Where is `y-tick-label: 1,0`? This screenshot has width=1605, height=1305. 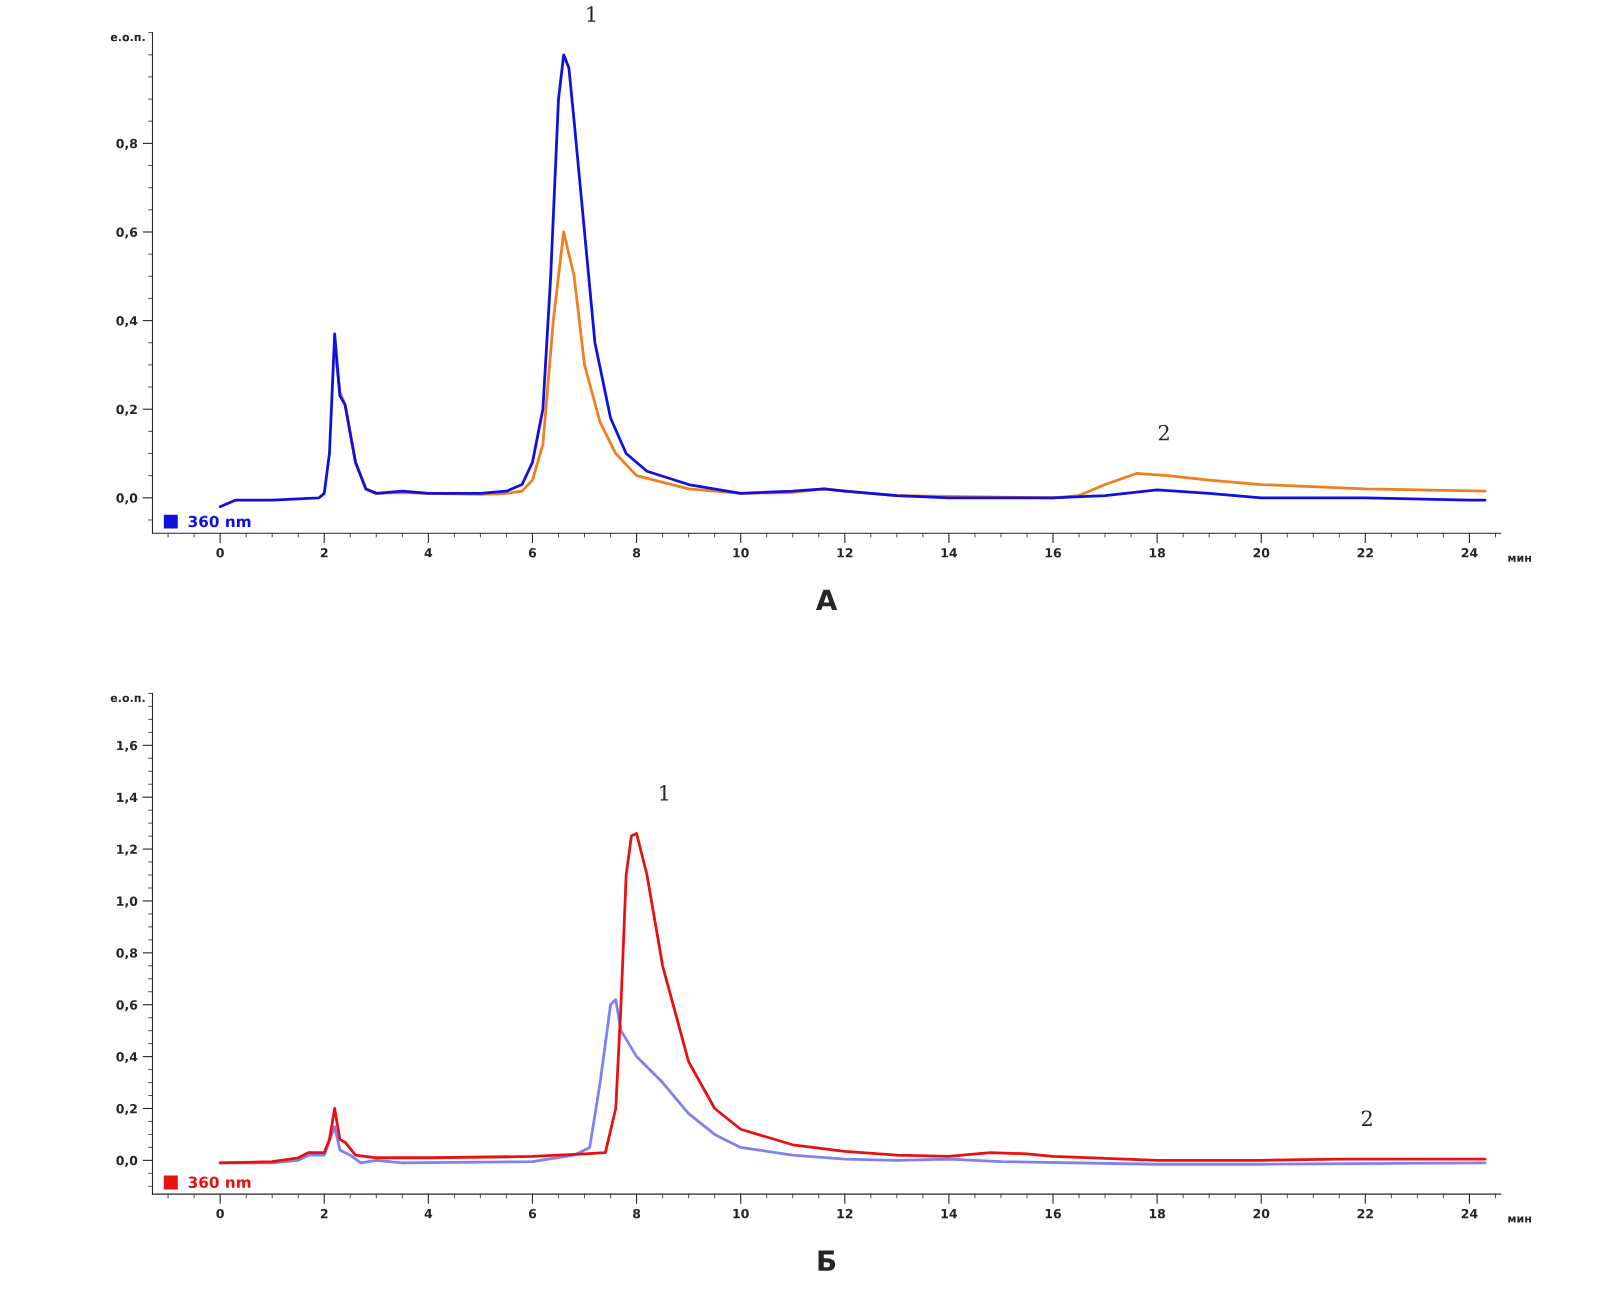 y-tick-label: 1,0 is located at coordinates (127, 902).